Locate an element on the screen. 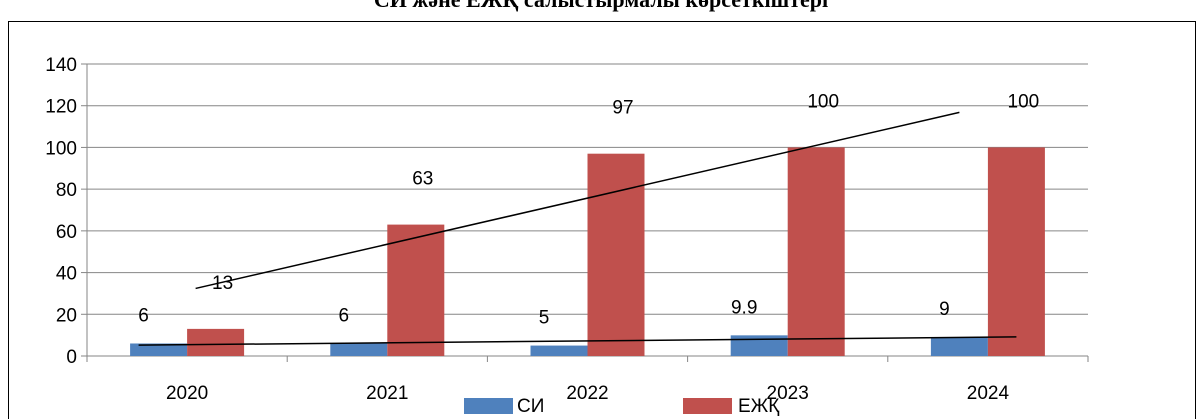 This screenshot has height=419, width=1202. data-label: 13 is located at coordinates (222, 283).